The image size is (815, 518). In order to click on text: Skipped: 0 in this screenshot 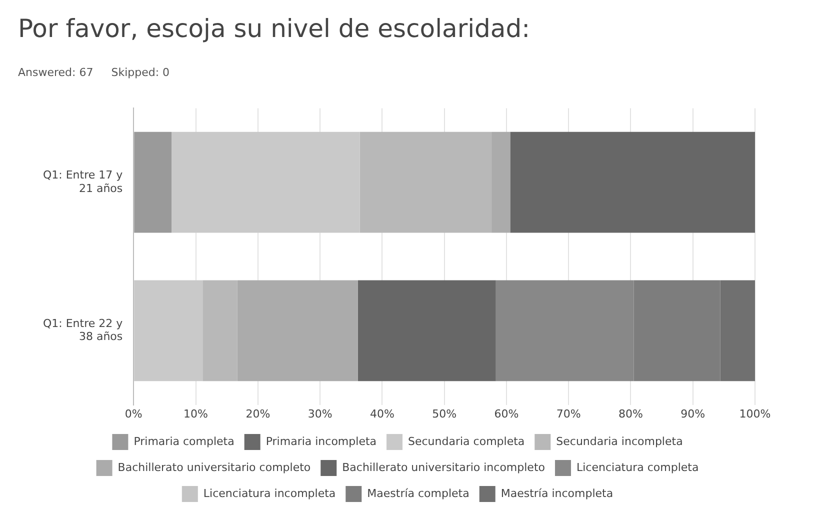, I will do `click(140, 72)`.